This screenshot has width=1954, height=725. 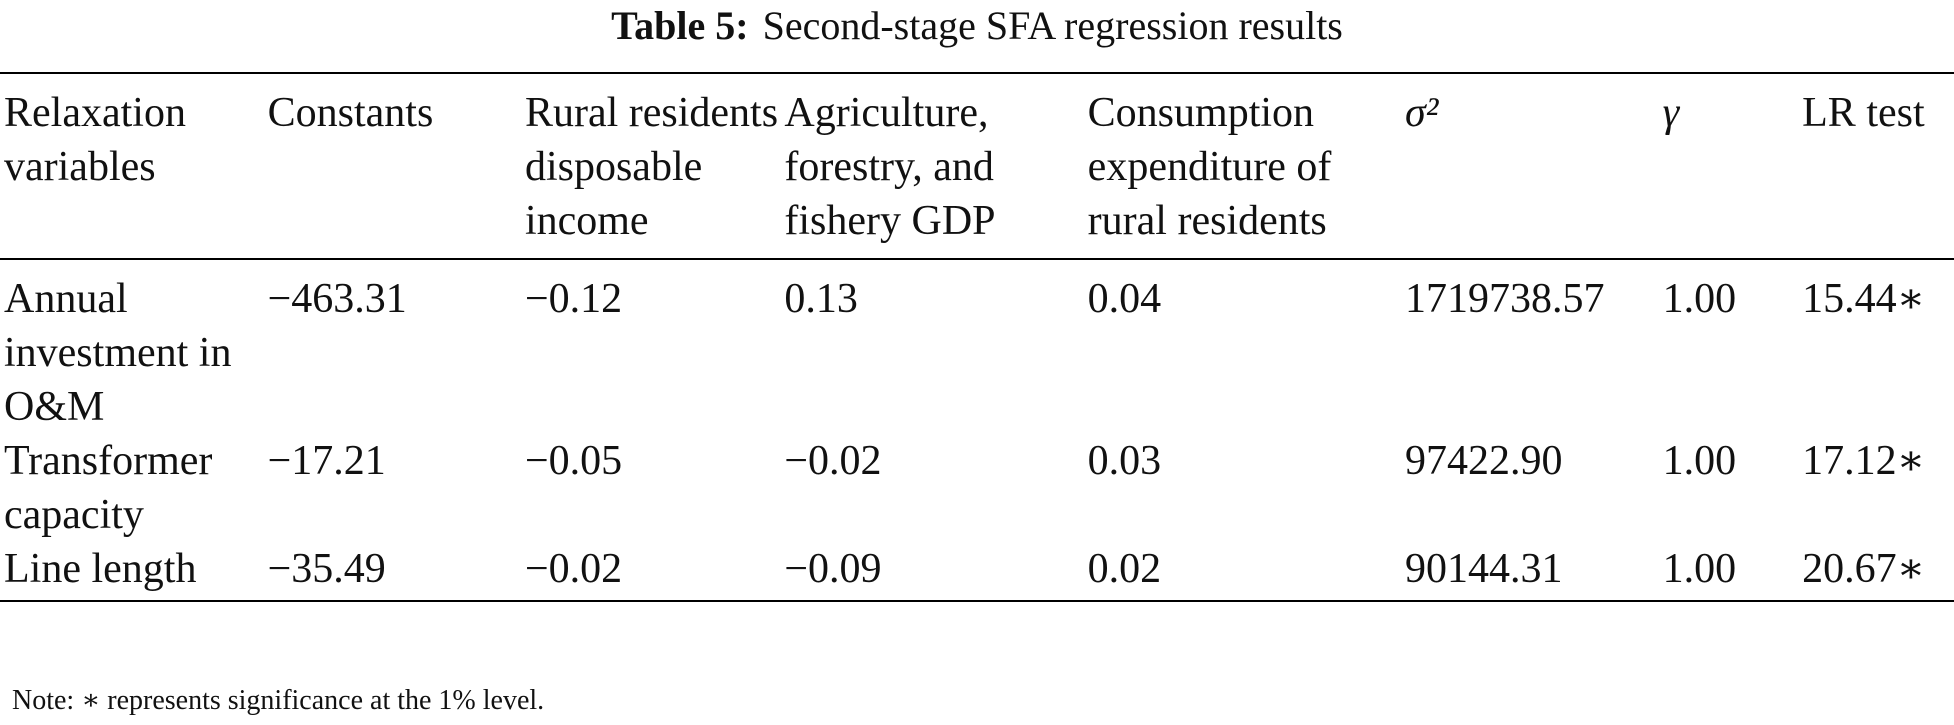 What do you see at coordinates (1484, 461) in the screenshot?
I see `cell-sigma-squared: 97422.90` at bounding box center [1484, 461].